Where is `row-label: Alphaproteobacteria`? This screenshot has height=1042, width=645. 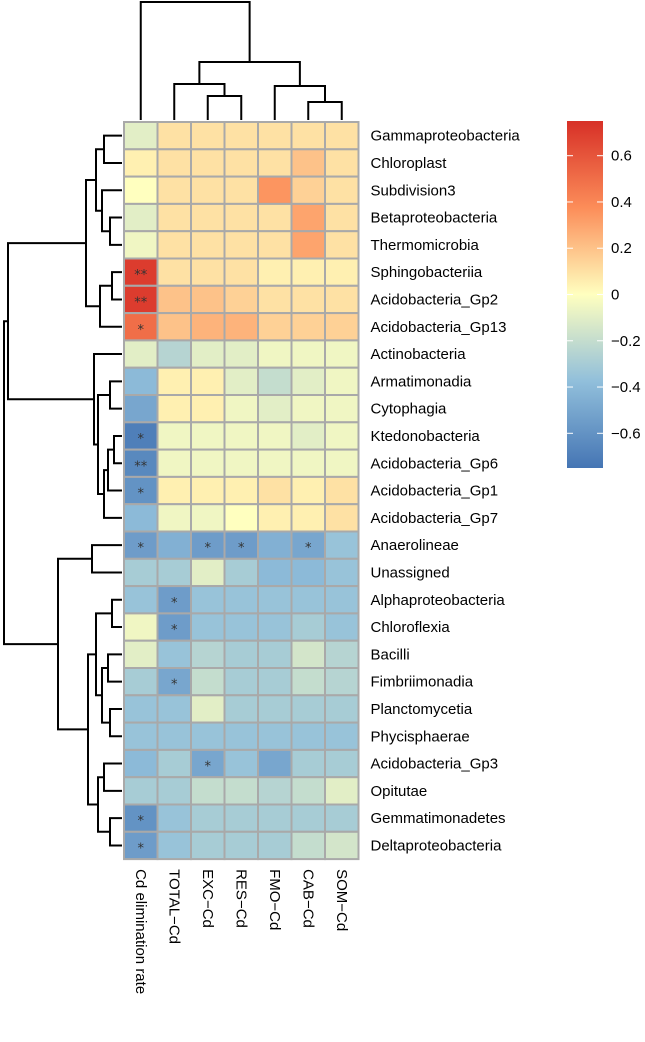 row-label: Alphaproteobacteria is located at coordinates (438, 600).